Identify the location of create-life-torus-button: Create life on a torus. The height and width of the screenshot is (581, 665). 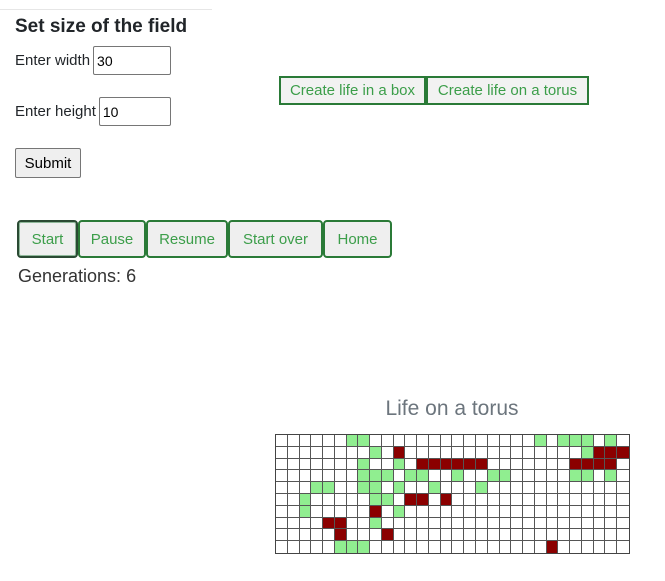
(507, 90).